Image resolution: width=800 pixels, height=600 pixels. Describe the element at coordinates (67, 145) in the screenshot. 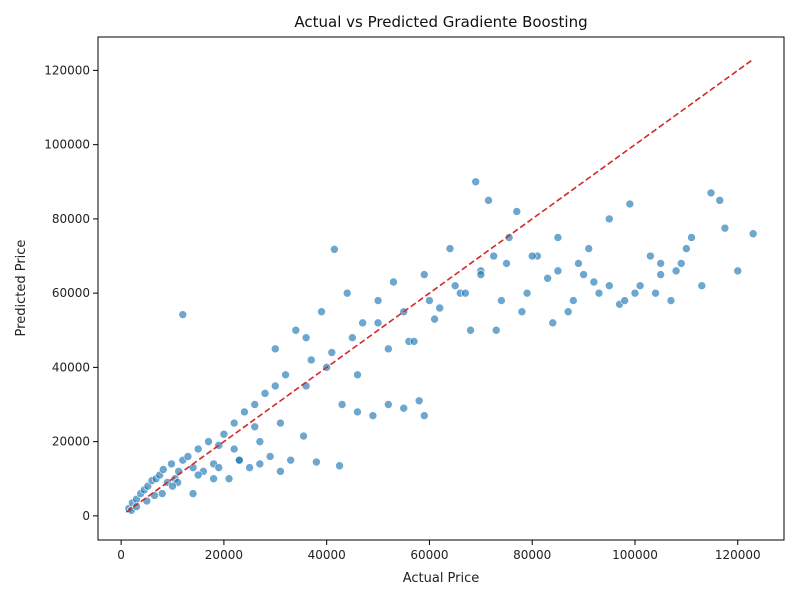

I see `y-tick-label: 100000` at that location.